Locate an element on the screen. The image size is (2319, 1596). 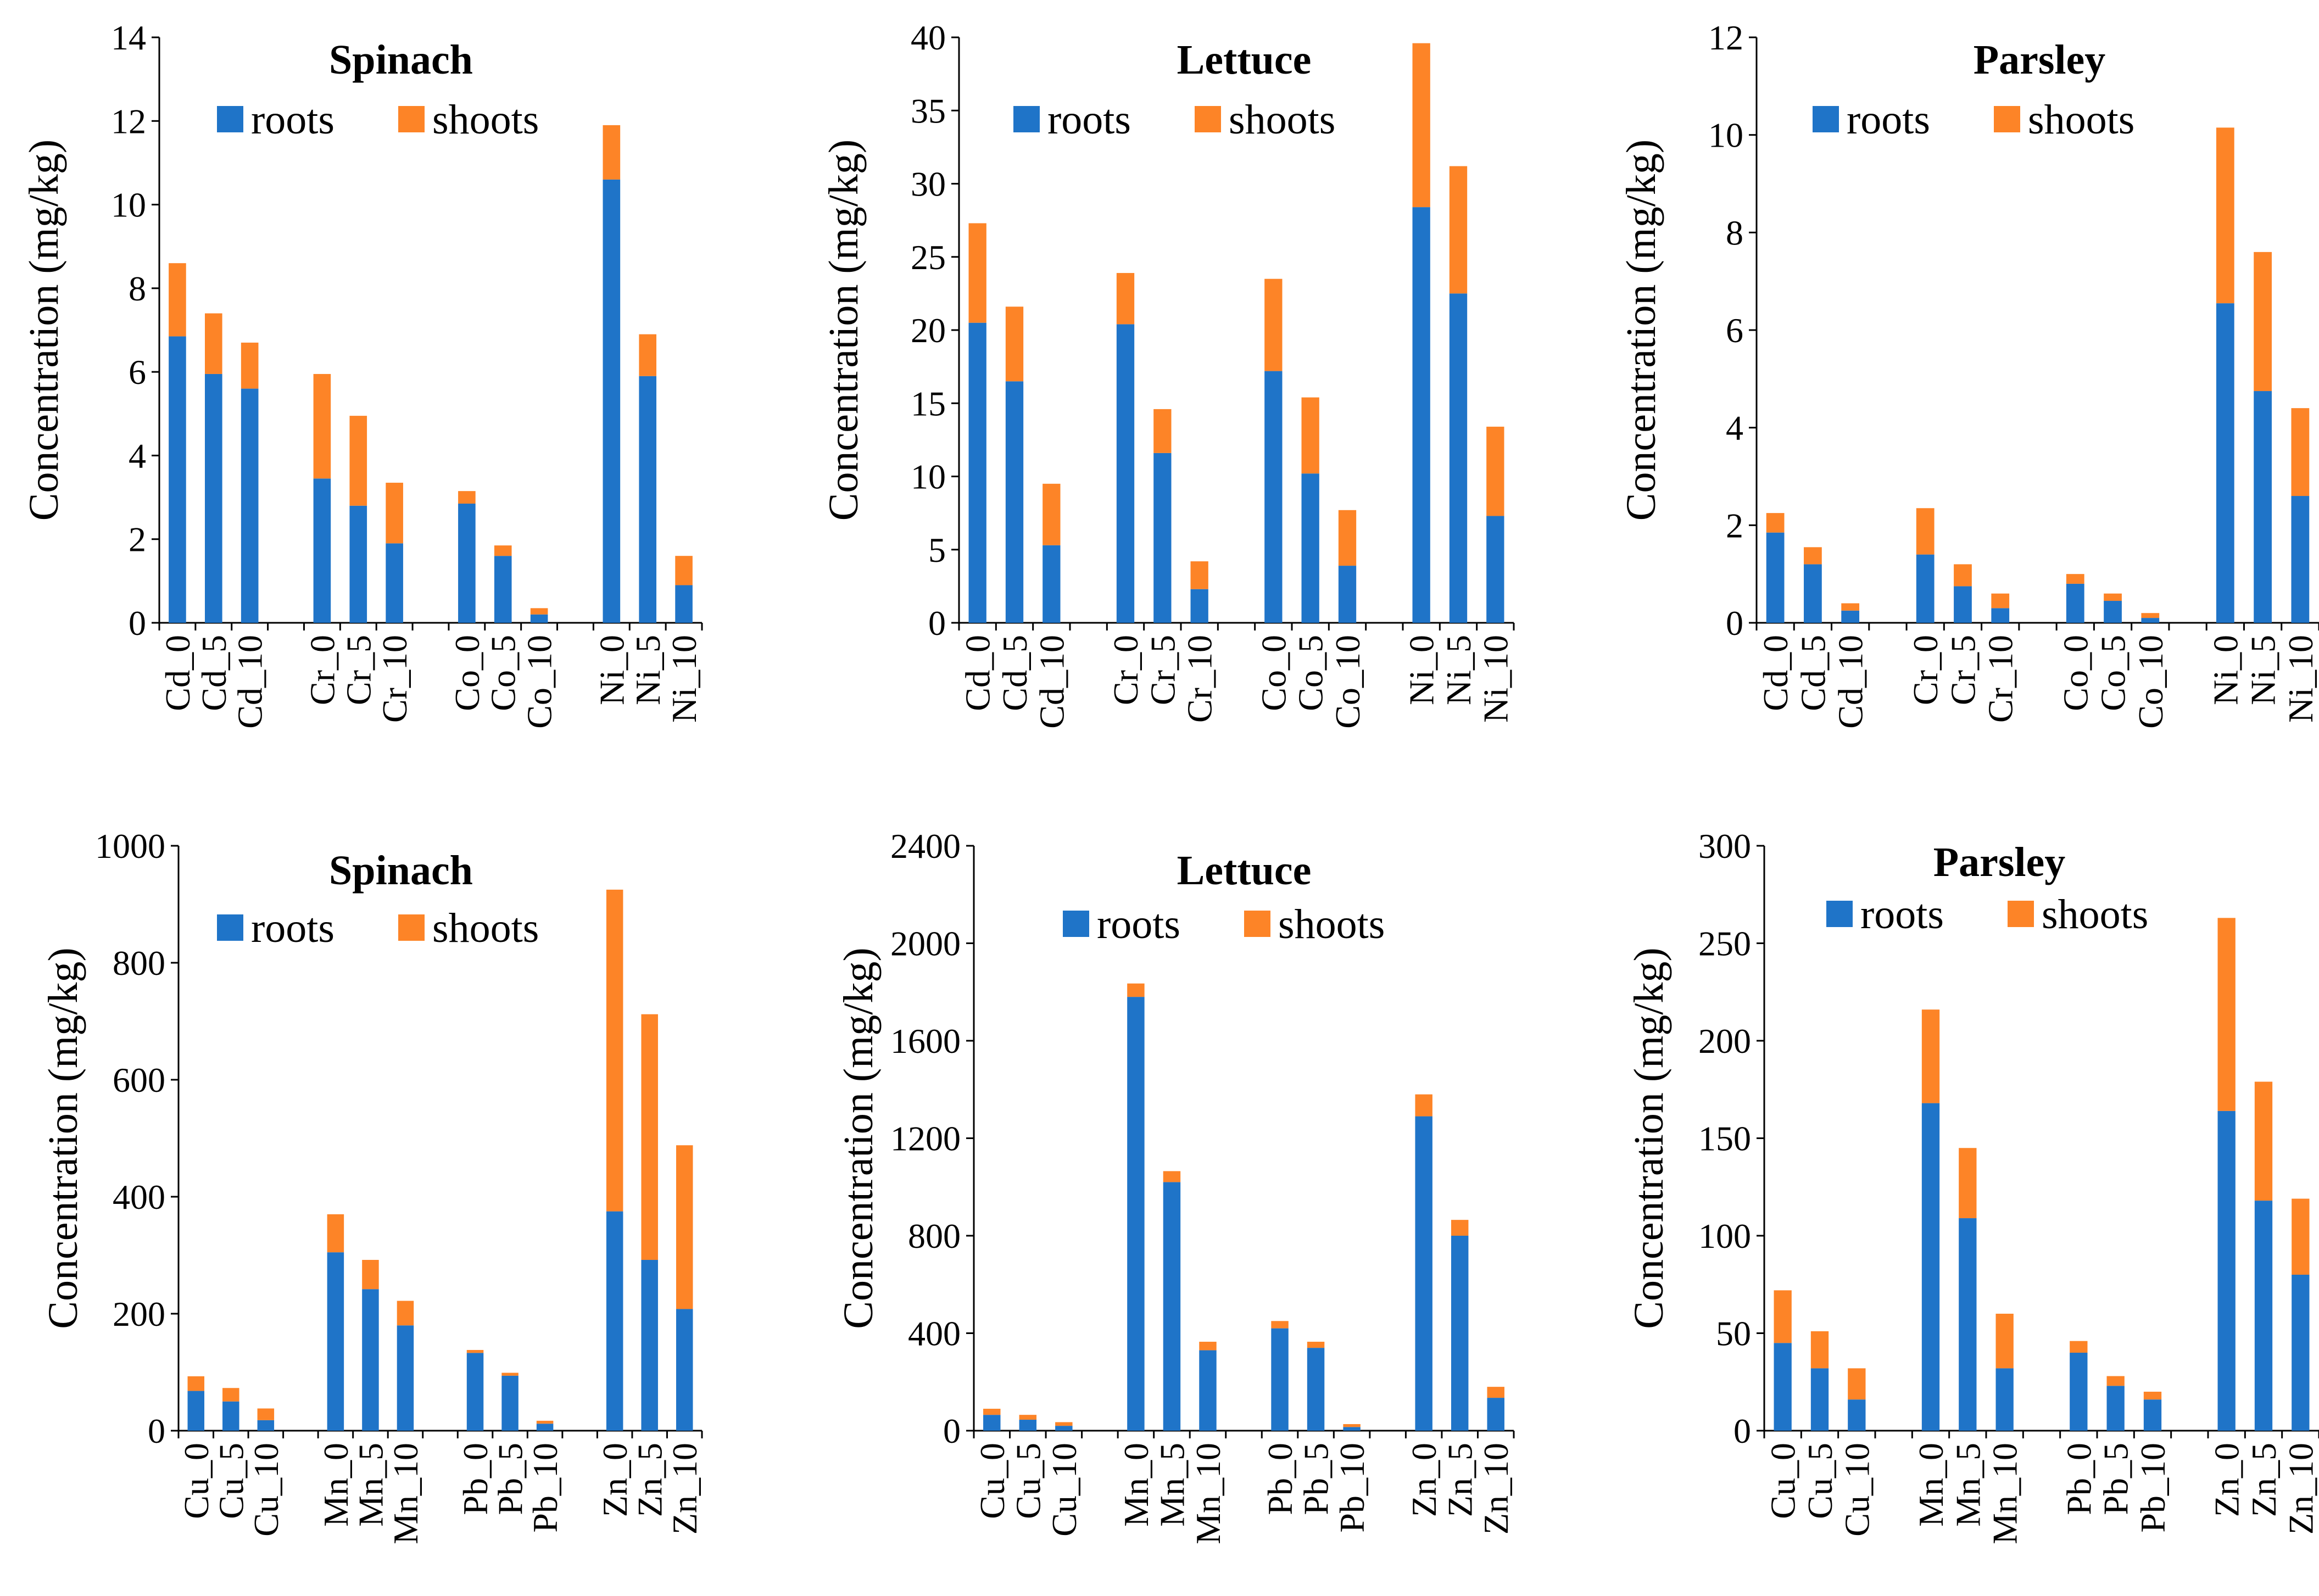
category-label: Cr_0 is located at coordinates (1125, 670).